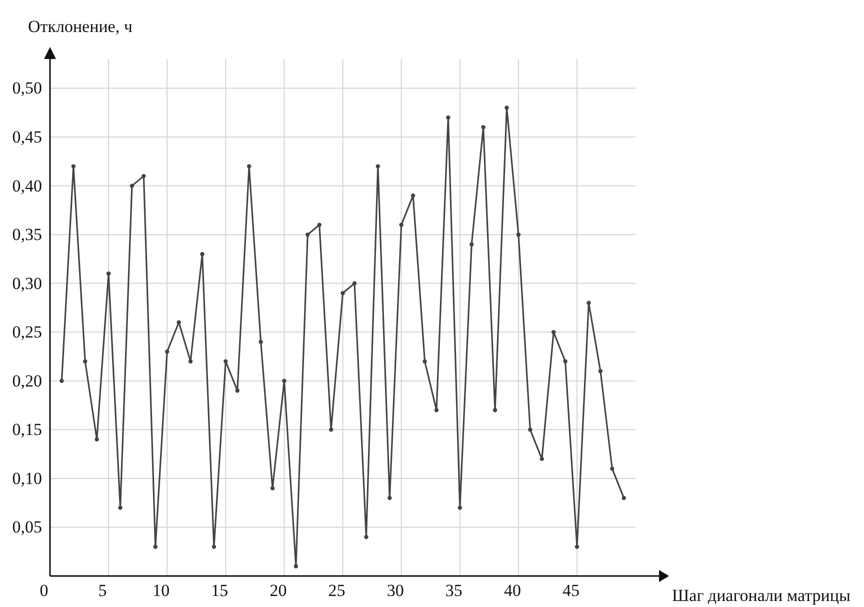 The image size is (864, 607). What do you see at coordinates (27, 527) in the screenshot?
I see `y-tick-label: 0,05` at bounding box center [27, 527].